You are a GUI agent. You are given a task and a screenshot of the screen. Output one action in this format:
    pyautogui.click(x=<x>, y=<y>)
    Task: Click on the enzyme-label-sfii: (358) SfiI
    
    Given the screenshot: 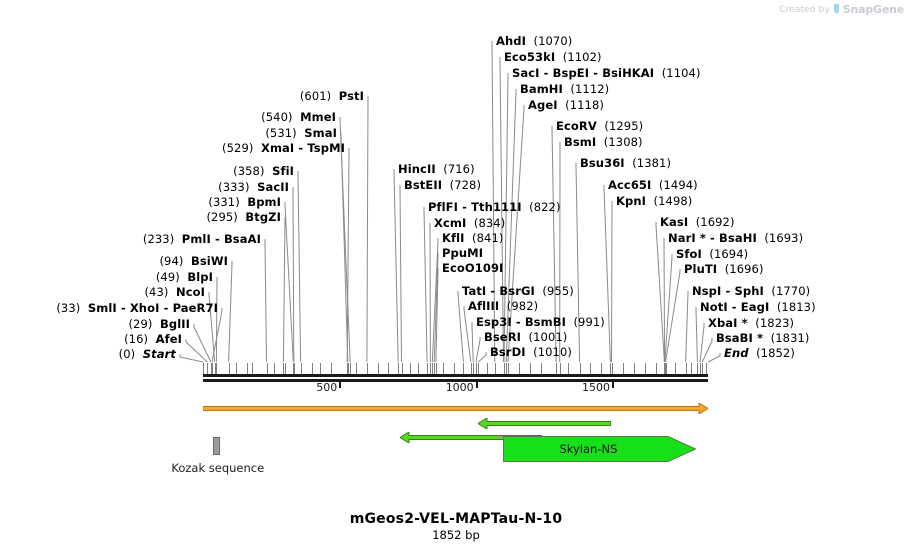 What is the action you would take?
    pyautogui.click(x=263, y=171)
    